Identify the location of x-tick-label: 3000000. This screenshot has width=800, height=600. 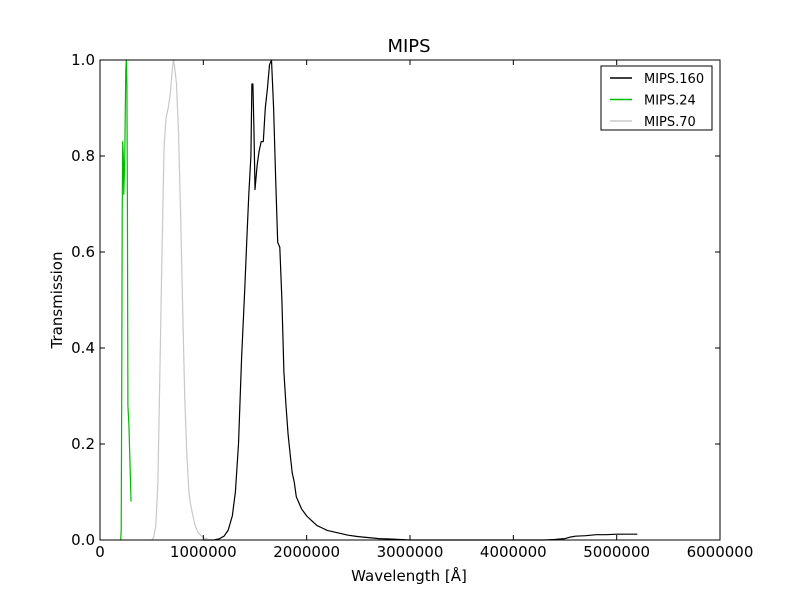
(410, 552).